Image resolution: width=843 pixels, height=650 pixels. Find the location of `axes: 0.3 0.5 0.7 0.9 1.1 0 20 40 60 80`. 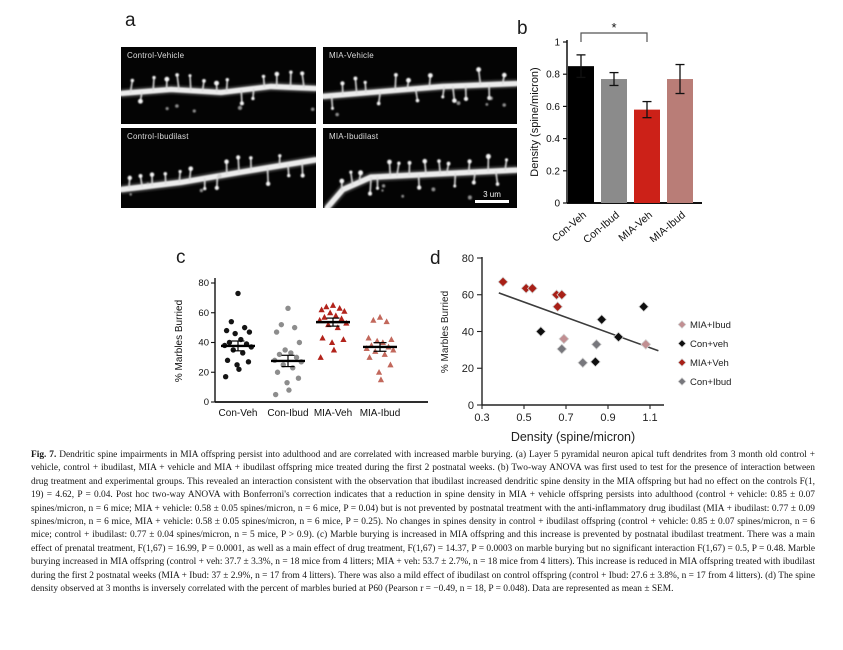

axes: 0.3 0.5 0.7 0.9 1.1 0 20 40 60 80 is located at coordinates (563, 338).